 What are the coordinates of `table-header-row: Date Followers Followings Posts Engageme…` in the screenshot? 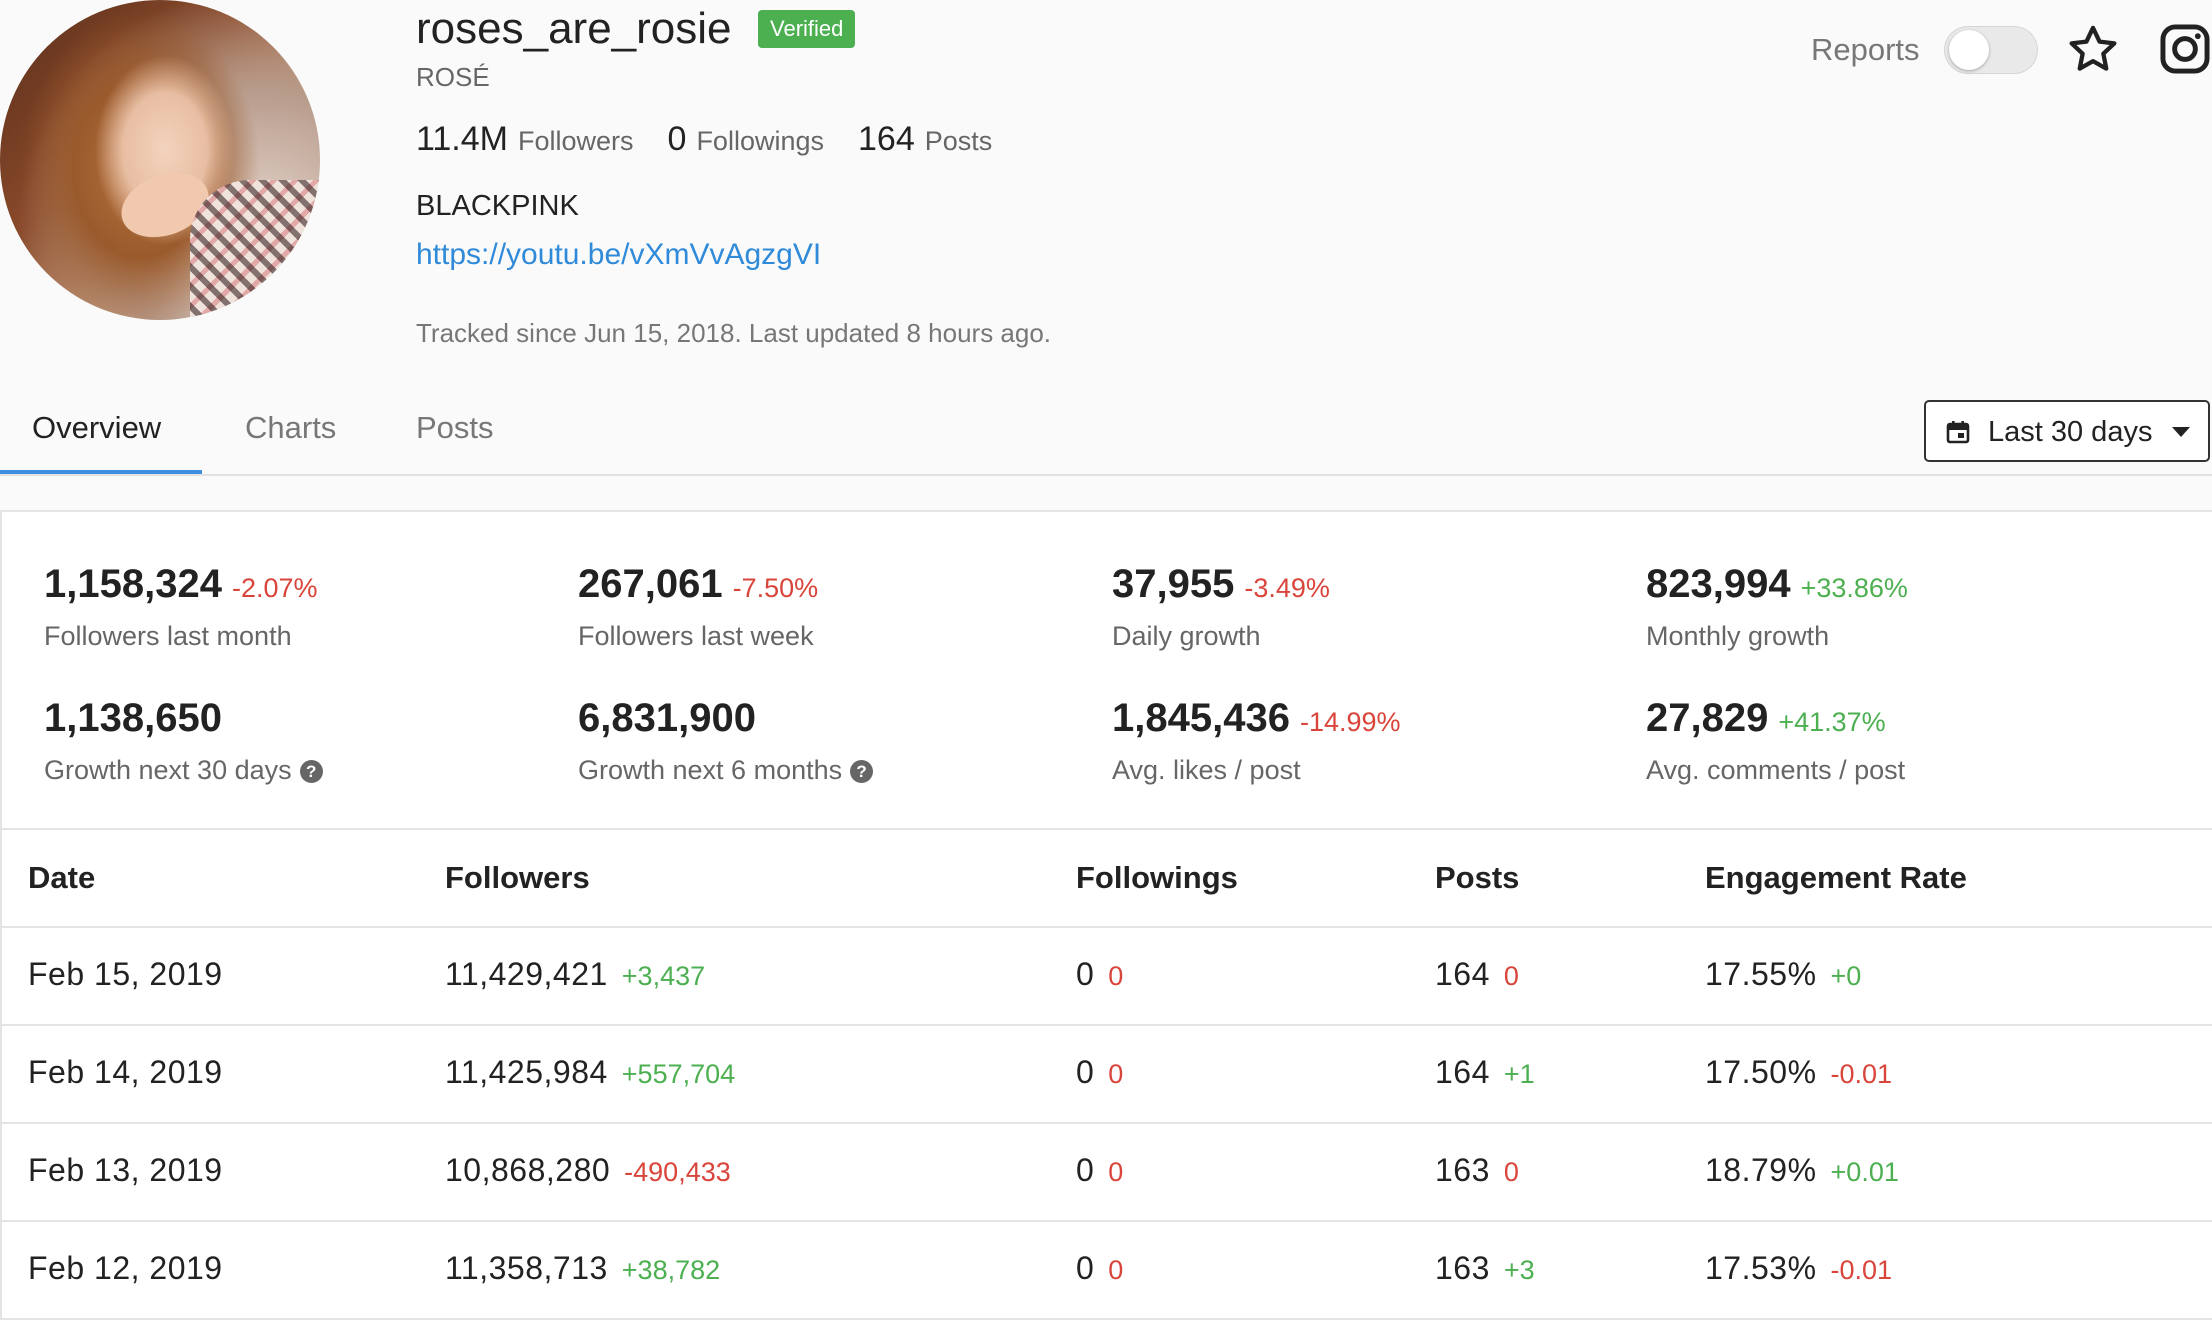 It's located at (1107, 879).